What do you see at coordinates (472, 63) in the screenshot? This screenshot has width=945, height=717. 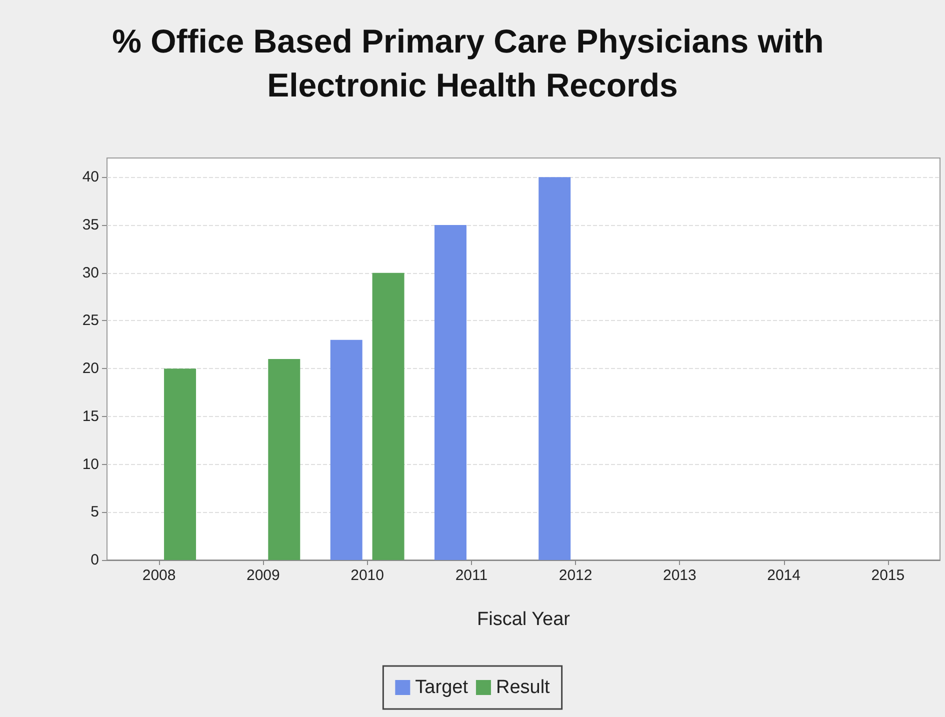 I see `chart-title: % Office Based Primary Care Physicians with Electronic Health Records` at bounding box center [472, 63].